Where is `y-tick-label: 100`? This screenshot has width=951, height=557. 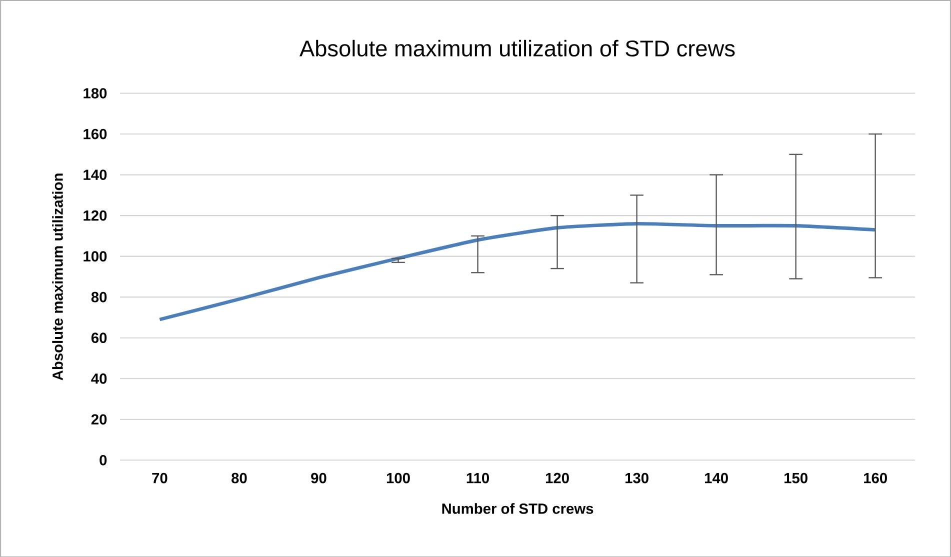
y-tick-label: 100 is located at coordinates (95, 256).